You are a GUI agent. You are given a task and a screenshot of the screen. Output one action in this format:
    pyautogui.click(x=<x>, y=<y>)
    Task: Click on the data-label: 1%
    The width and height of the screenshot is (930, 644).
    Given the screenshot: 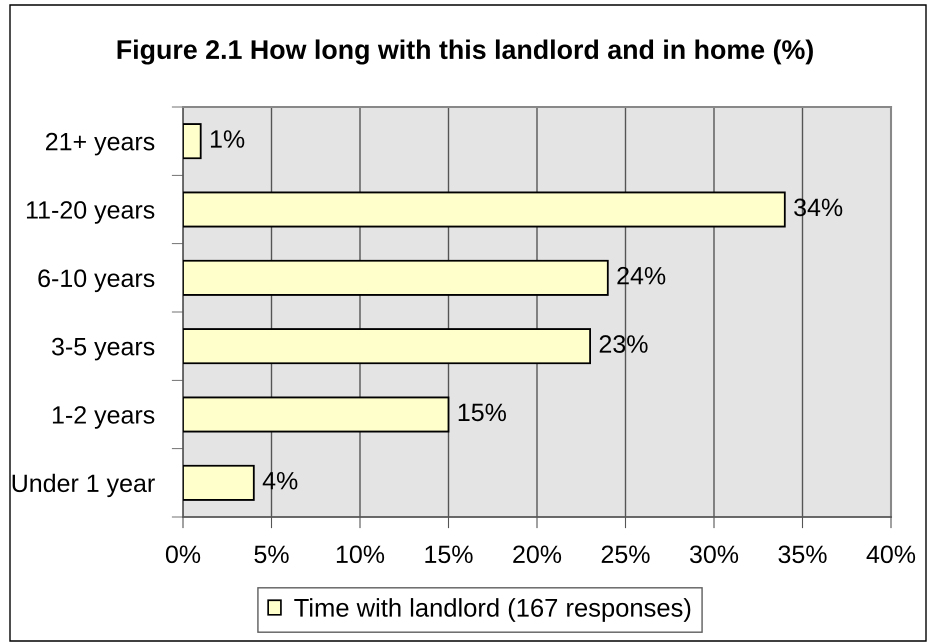 What is the action you would take?
    pyautogui.click(x=227, y=139)
    